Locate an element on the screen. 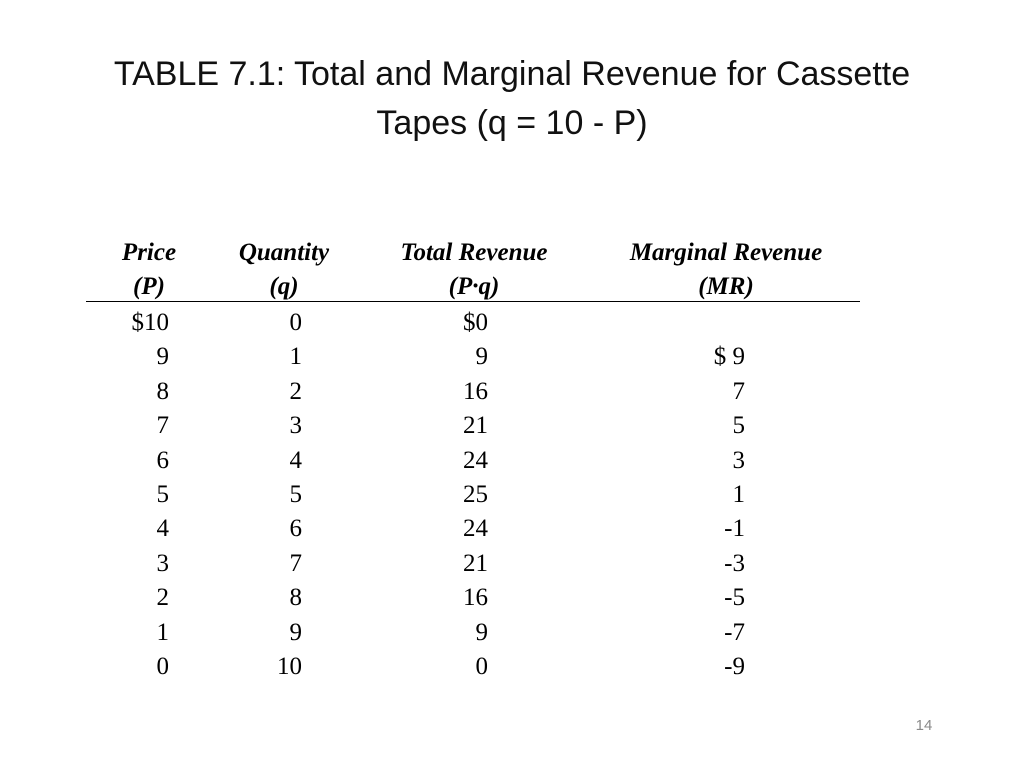 This screenshot has width=1024, height=768. total-revenue-cell: $0 is located at coordinates (475, 322).